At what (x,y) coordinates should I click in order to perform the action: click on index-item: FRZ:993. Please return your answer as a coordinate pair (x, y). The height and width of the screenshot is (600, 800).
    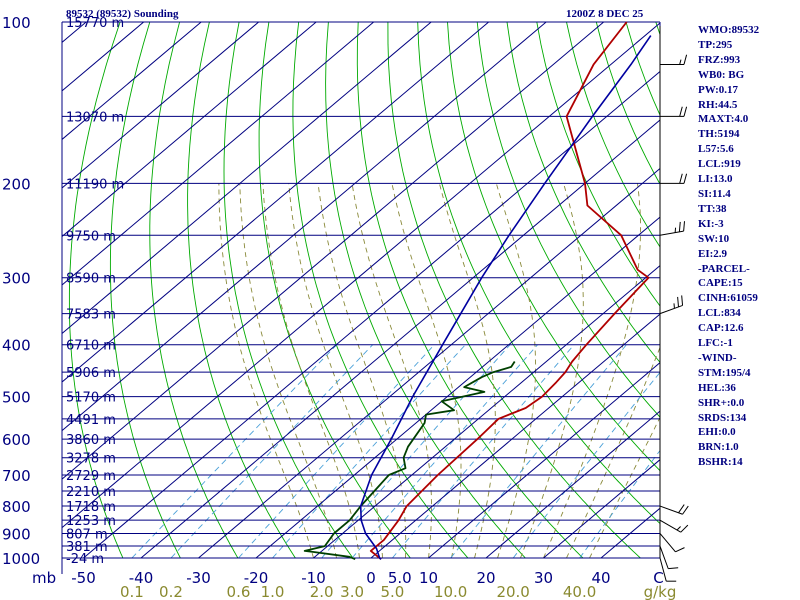
    Looking at the image, I should click on (719, 59).